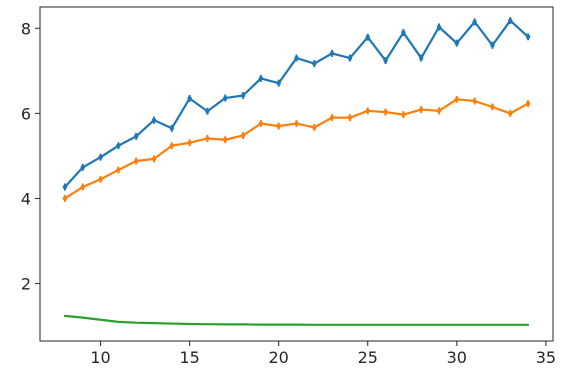  I want to click on x-tick-label: 15, so click(189, 357).